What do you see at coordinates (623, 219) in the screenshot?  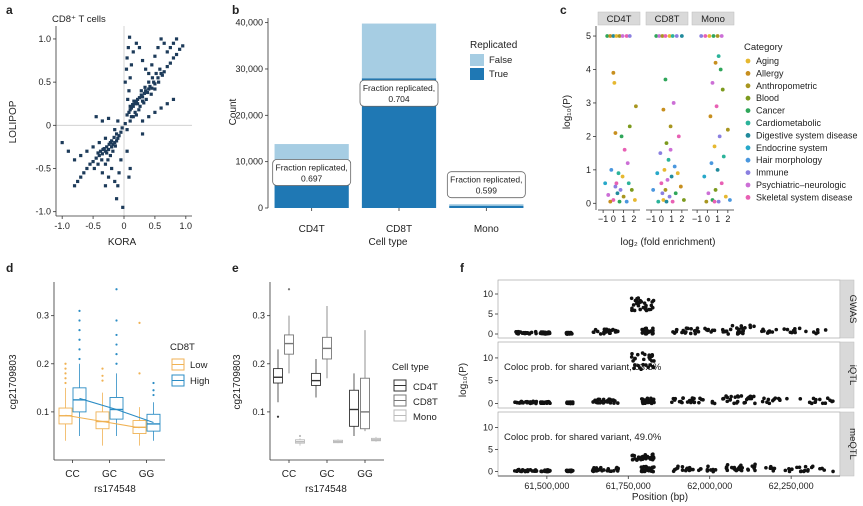 I see `chart-c-xtick-label: 1` at bounding box center [623, 219].